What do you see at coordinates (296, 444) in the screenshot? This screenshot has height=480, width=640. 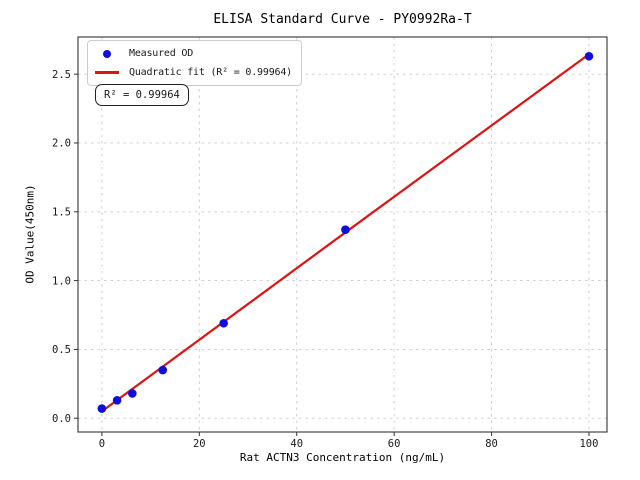 I see `x-tick-label: 40` at bounding box center [296, 444].